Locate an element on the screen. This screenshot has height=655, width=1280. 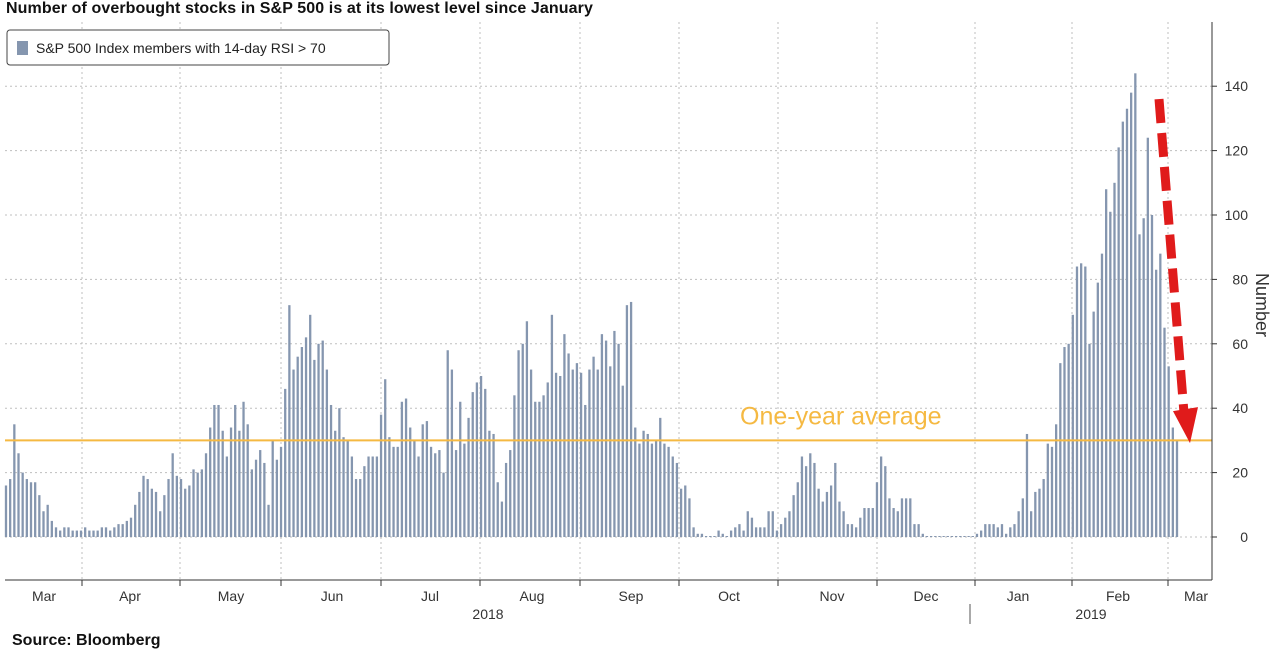
x-tick-label: Nov is located at coordinates (832, 596).